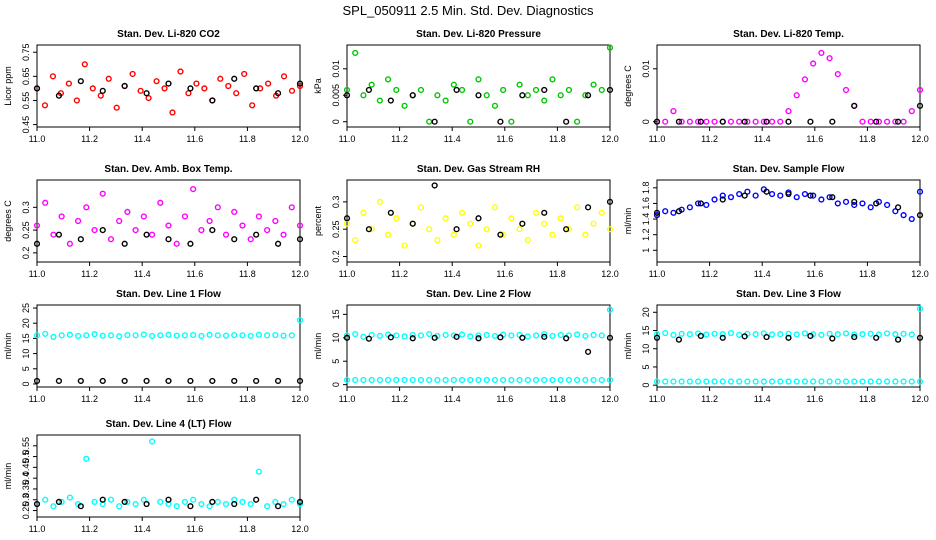 This screenshot has width=936, height=540. Describe the element at coordinates (336, 338) in the screenshot. I see `y-tick-label: 10` at that location.